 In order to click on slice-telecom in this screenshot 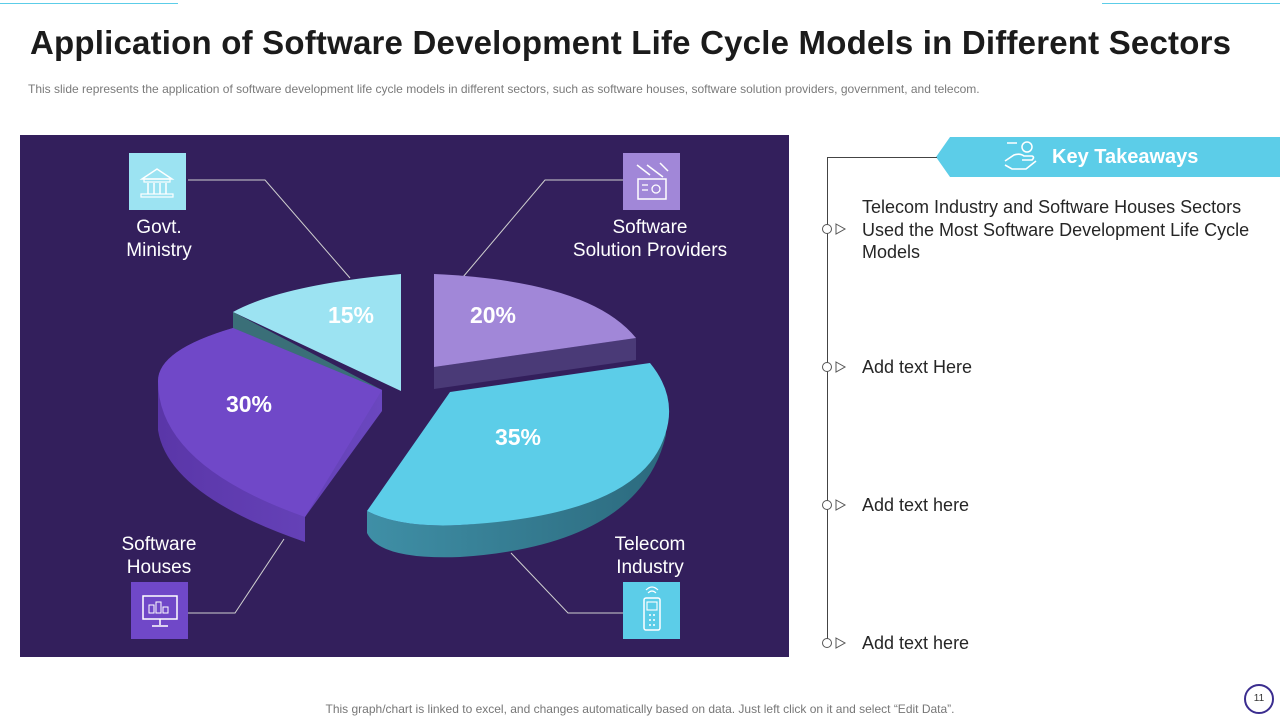, I will do `click(518, 444)`.